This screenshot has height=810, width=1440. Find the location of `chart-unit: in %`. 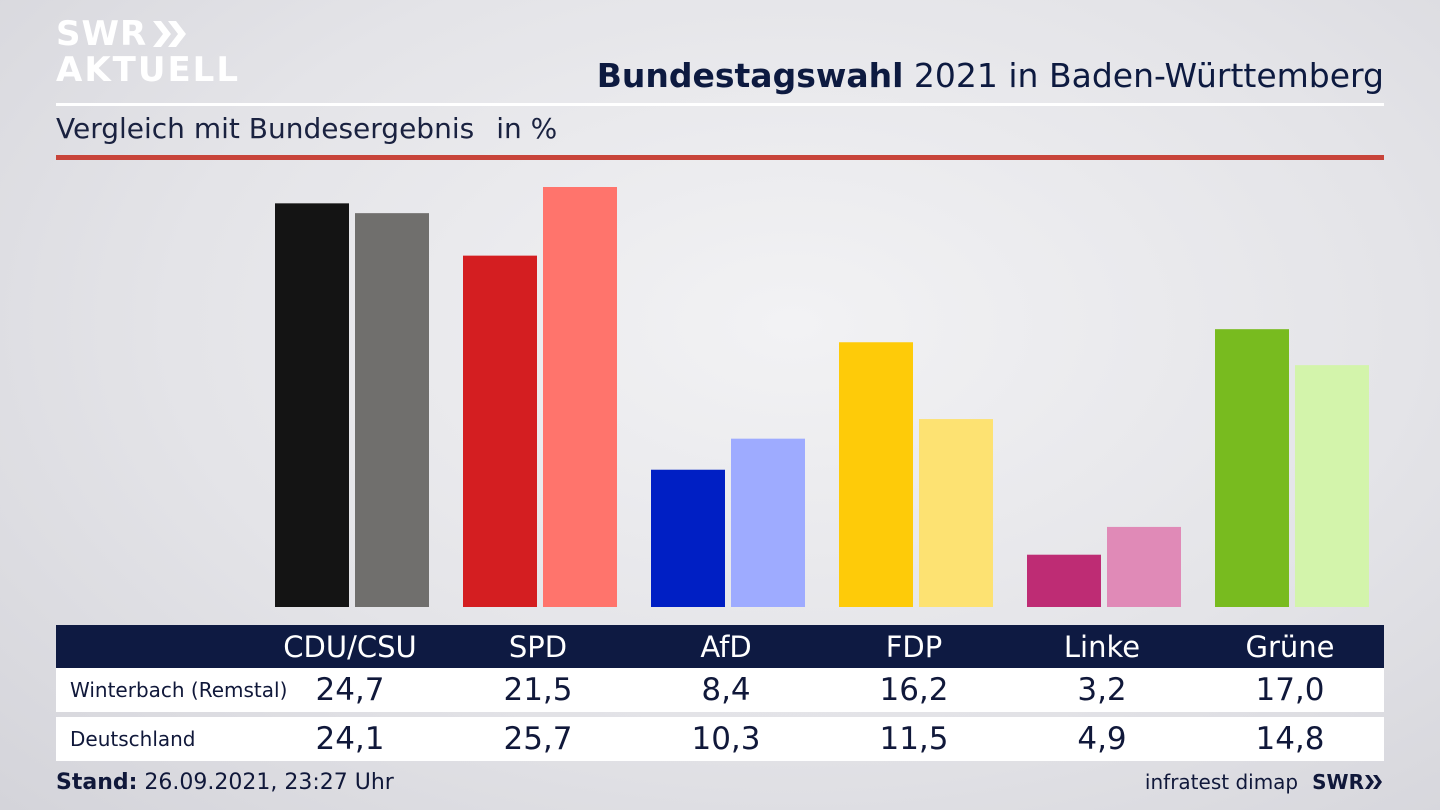

chart-unit: in % is located at coordinates (527, 128).